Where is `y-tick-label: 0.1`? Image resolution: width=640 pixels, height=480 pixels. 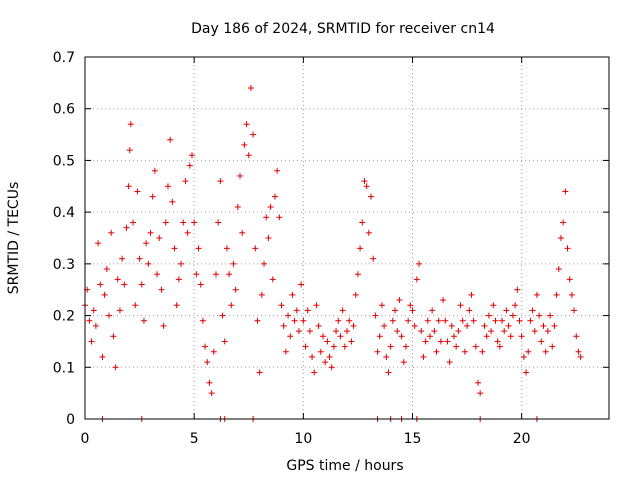
y-tick-label: 0.1 is located at coordinates (64, 368).